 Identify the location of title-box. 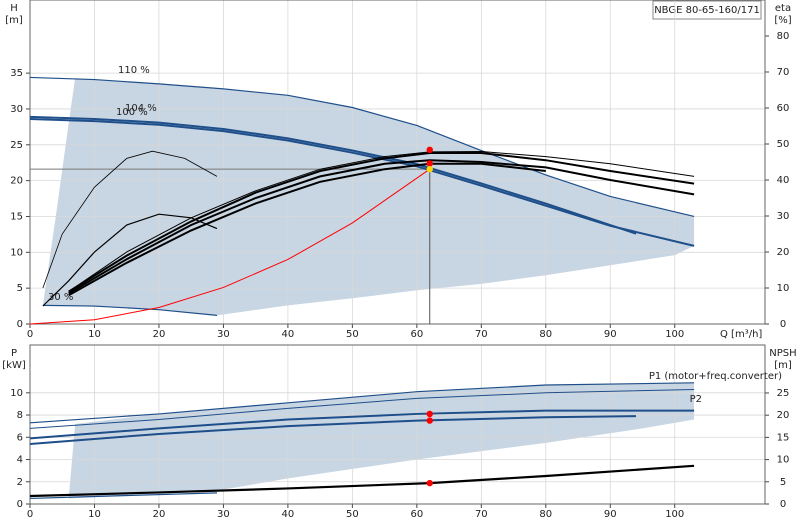
(707, 10).